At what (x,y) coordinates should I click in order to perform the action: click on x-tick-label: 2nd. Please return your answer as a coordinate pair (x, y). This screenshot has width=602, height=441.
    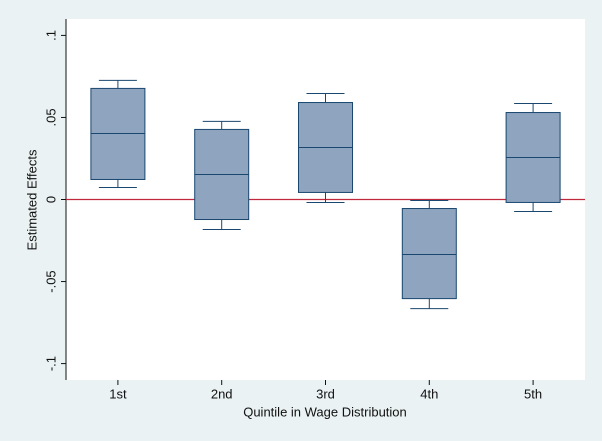
    Looking at the image, I should click on (222, 393).